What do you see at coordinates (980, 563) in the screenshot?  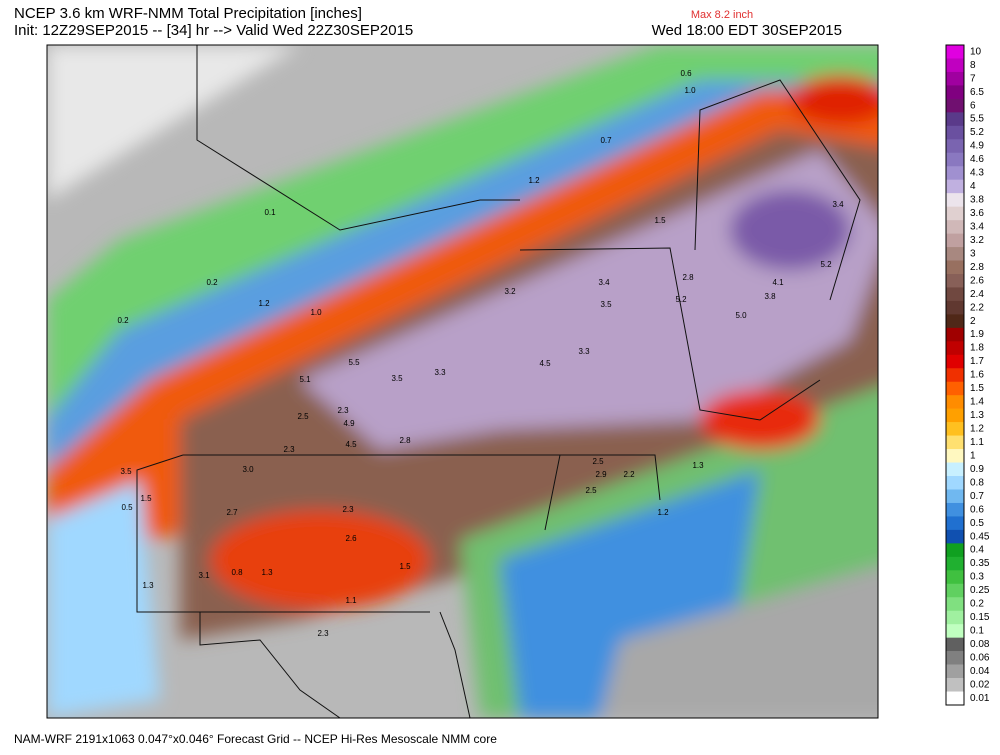 I see `colorbar-label: 0.35` at bounding box center [980, 563].